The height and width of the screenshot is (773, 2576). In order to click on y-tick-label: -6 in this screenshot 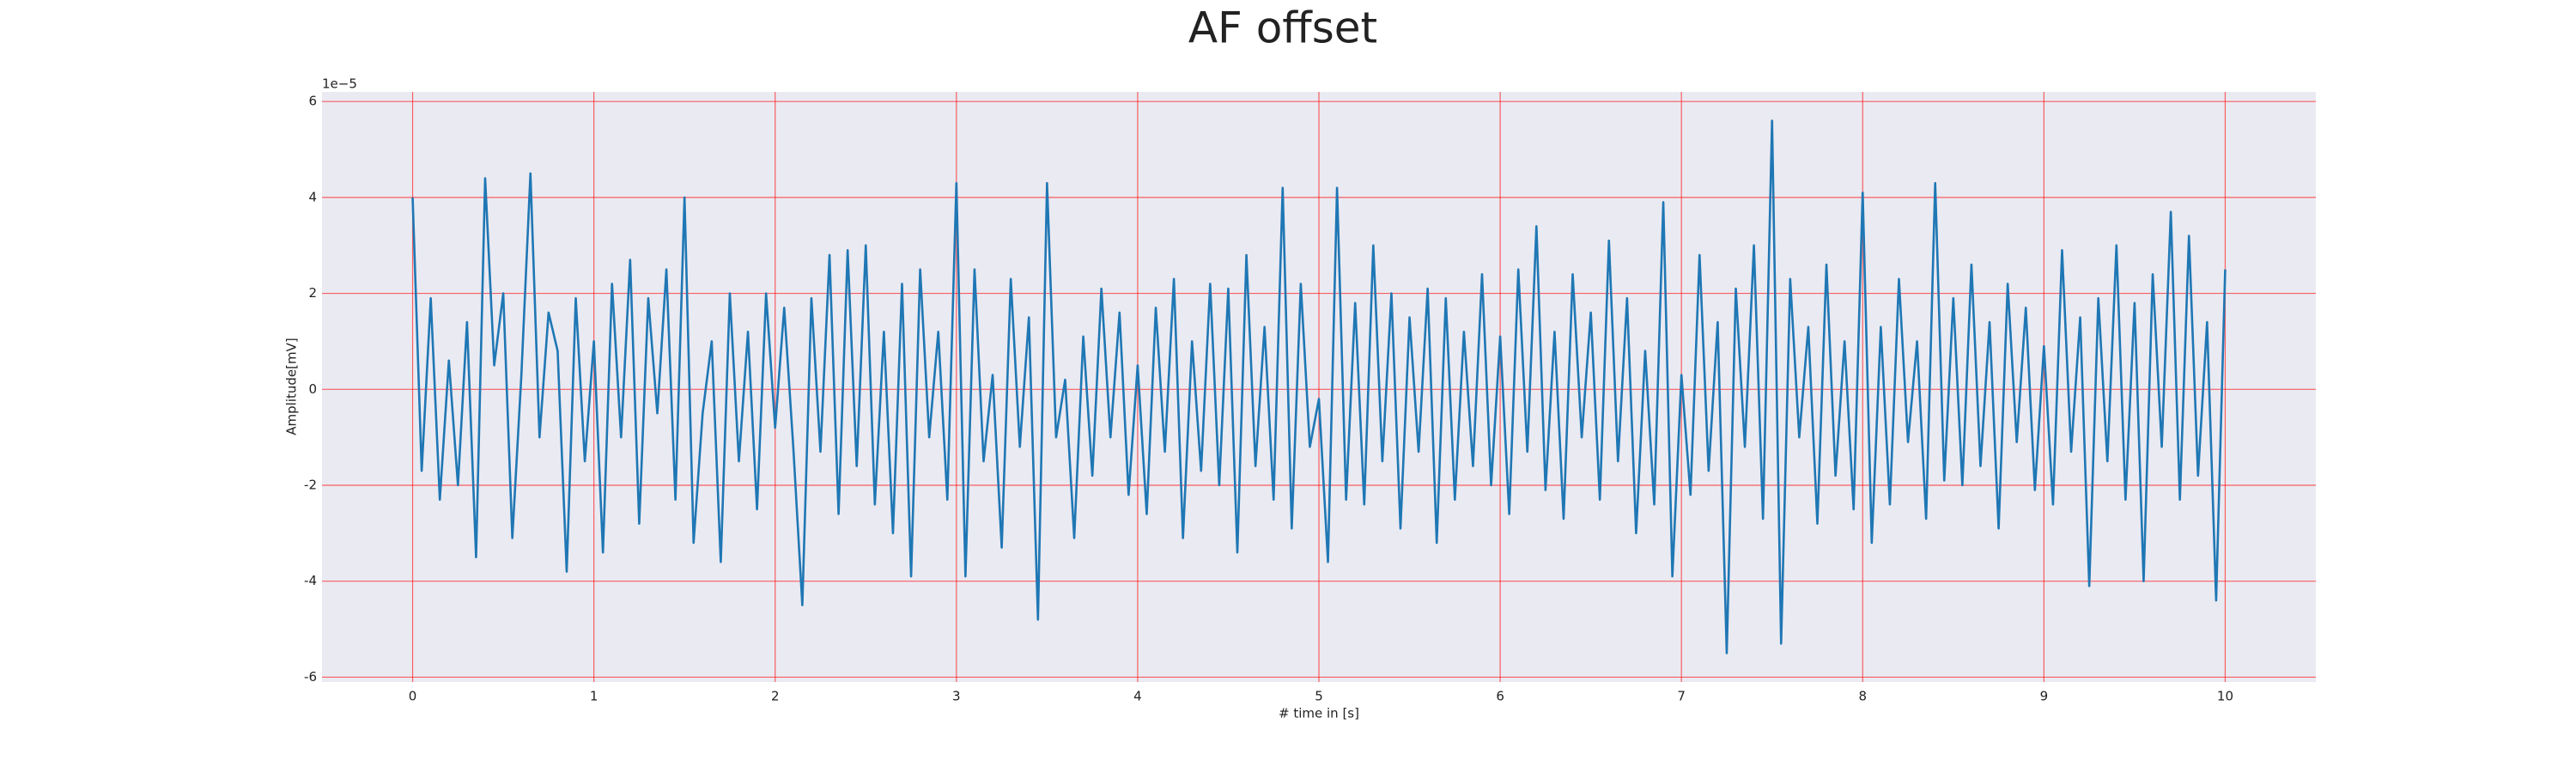, I will do `click(311, 677)`.